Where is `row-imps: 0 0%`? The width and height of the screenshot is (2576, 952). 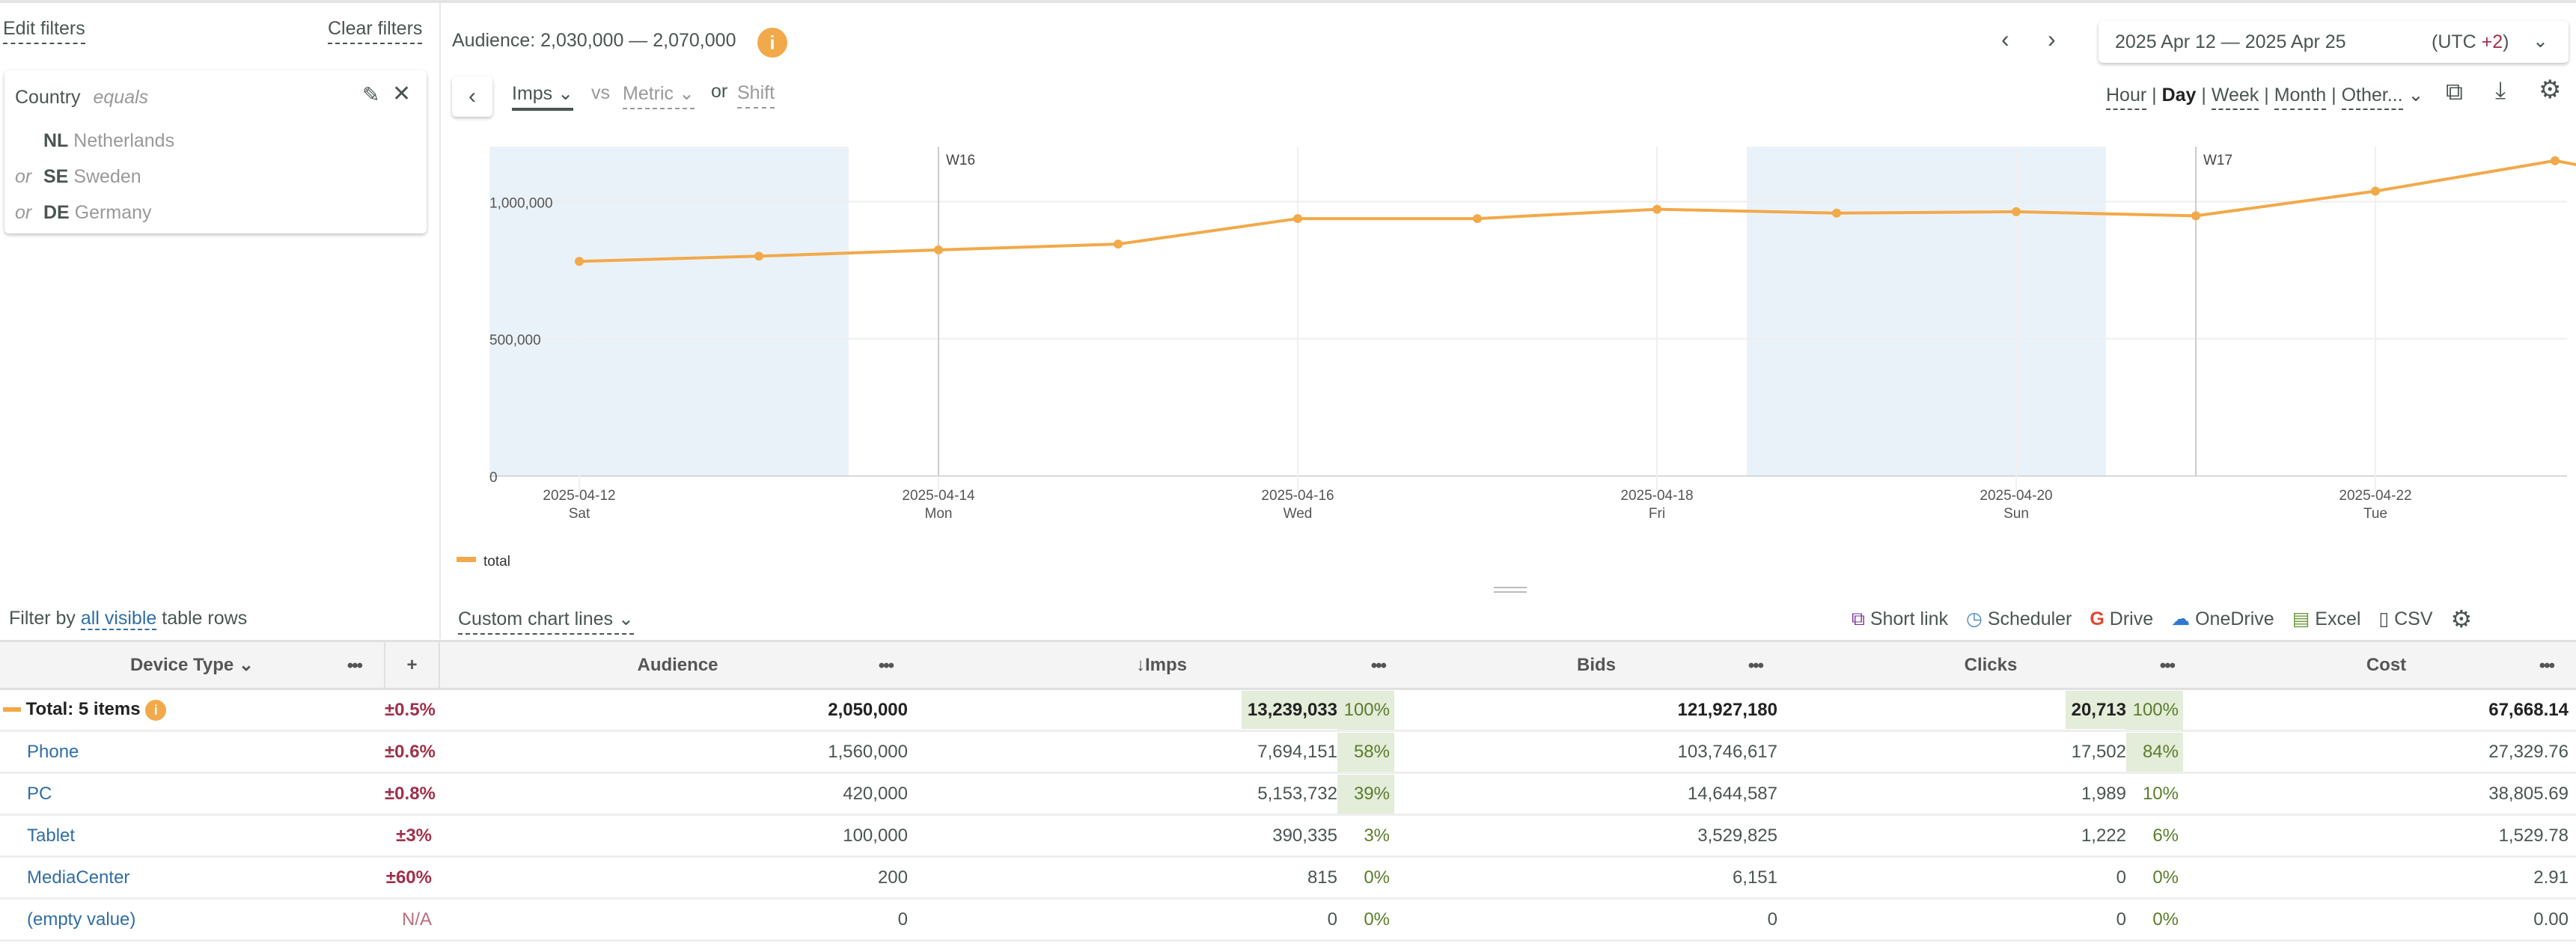 row-imps: 0 0% is located at coordinates (1161, 920).